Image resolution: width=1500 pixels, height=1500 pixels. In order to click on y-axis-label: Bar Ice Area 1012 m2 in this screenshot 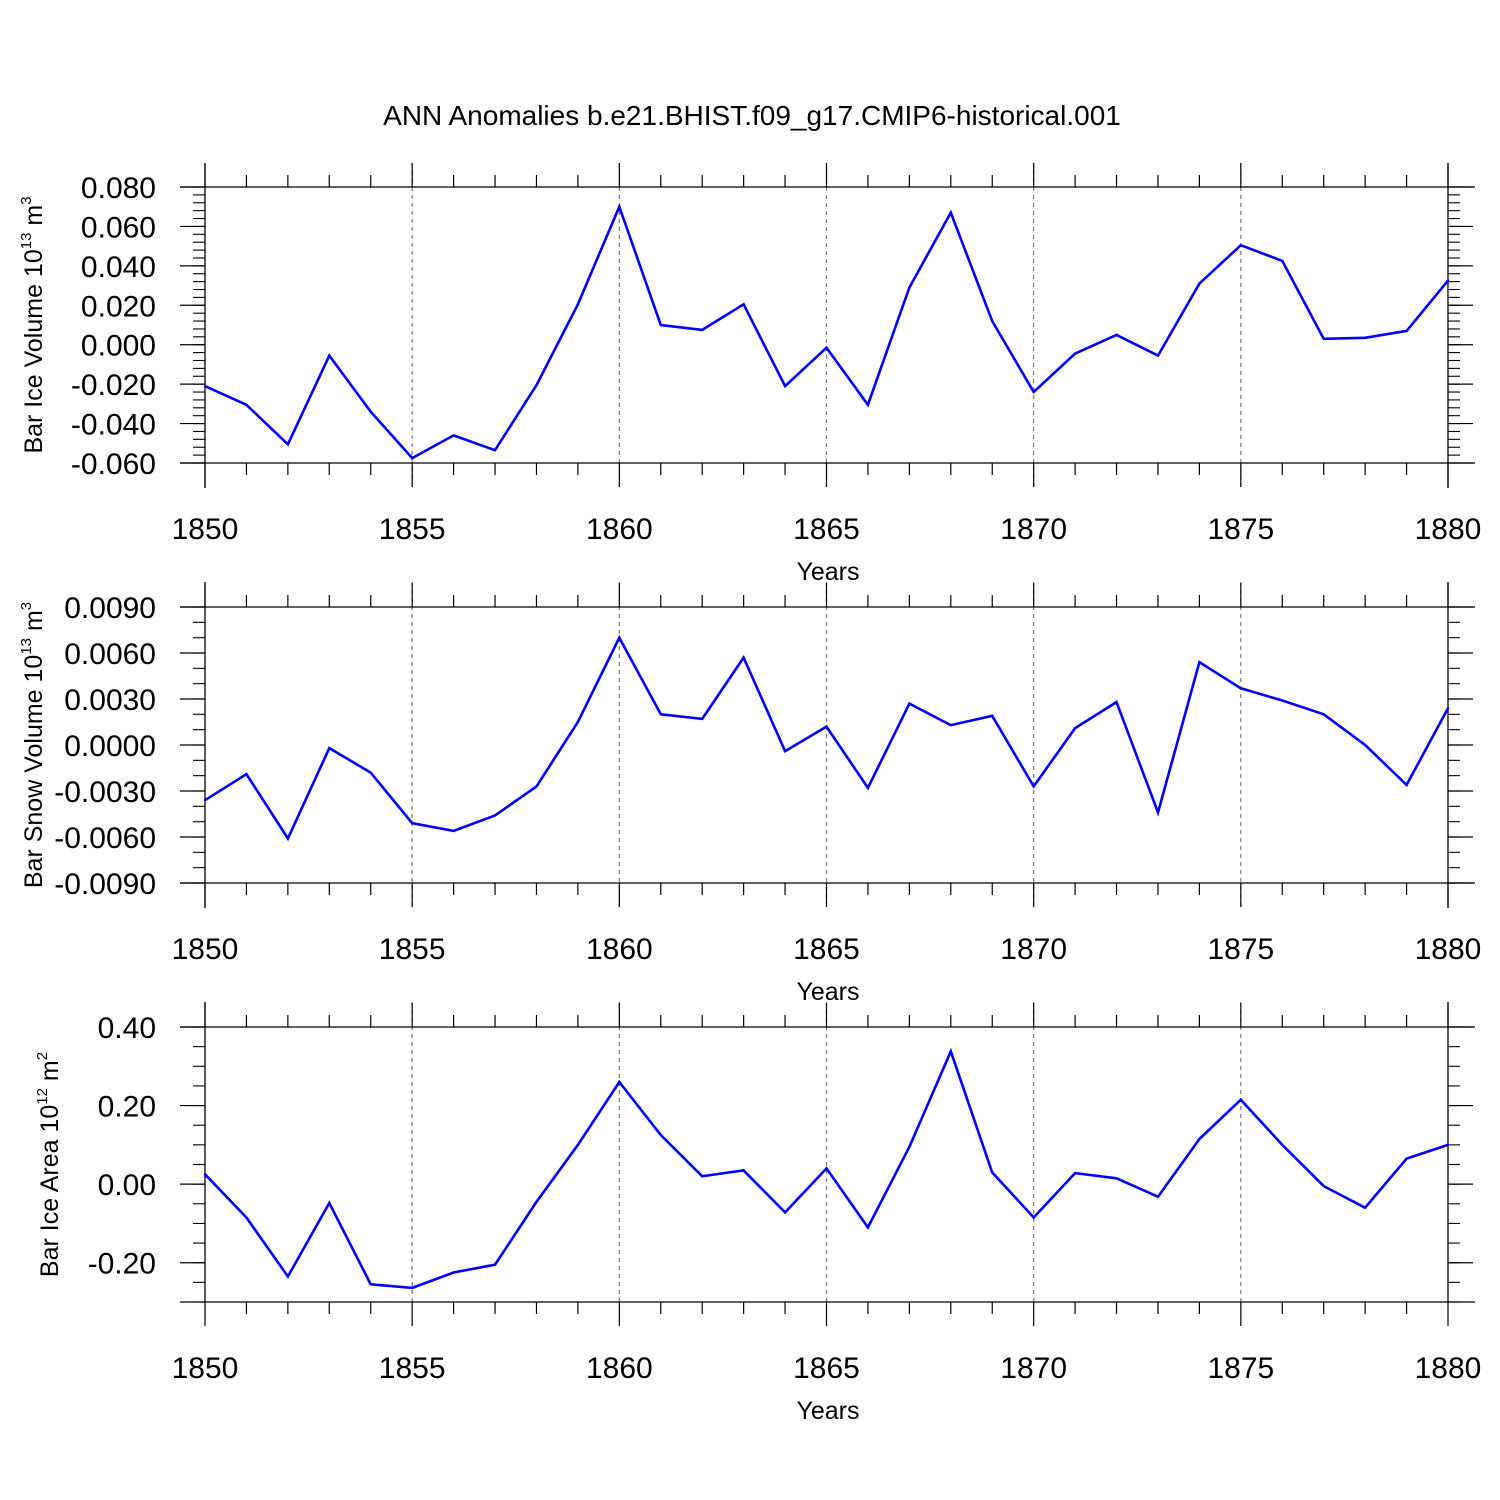, I will do `click(49, 1164)`.